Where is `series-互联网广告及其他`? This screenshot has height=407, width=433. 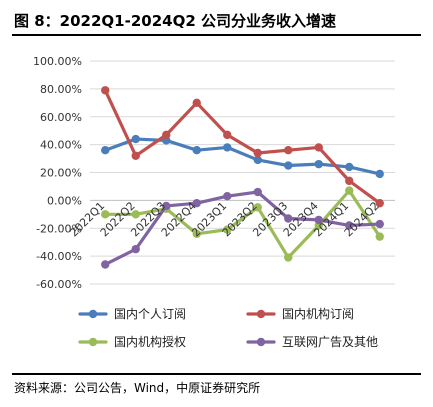
series-互联网广告及其他 is located at coordinates (242, 228).